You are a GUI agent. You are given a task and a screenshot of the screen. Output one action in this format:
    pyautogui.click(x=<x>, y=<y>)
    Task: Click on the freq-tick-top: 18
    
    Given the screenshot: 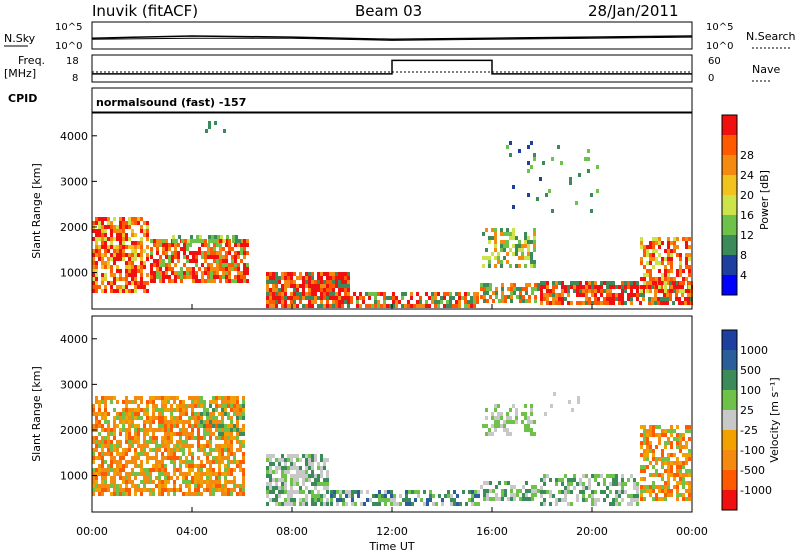 What is the action you would take?
    pyautogui.click(x=72, y=61)
    